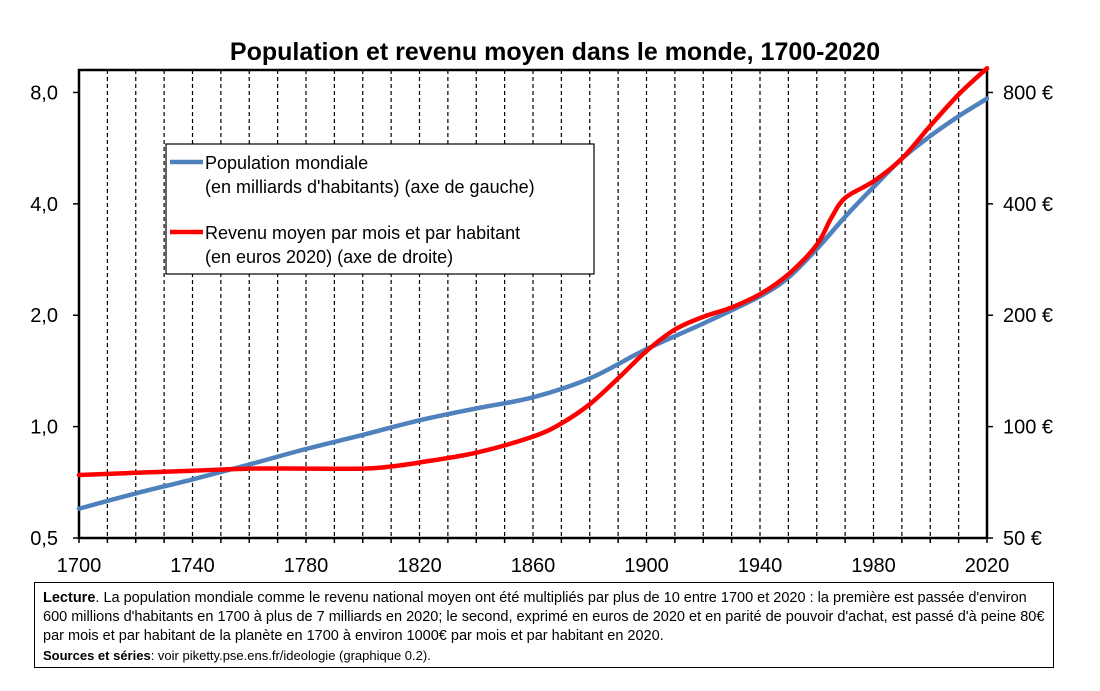  I want to click on x-tick-label: 1700, so click(79, 566).